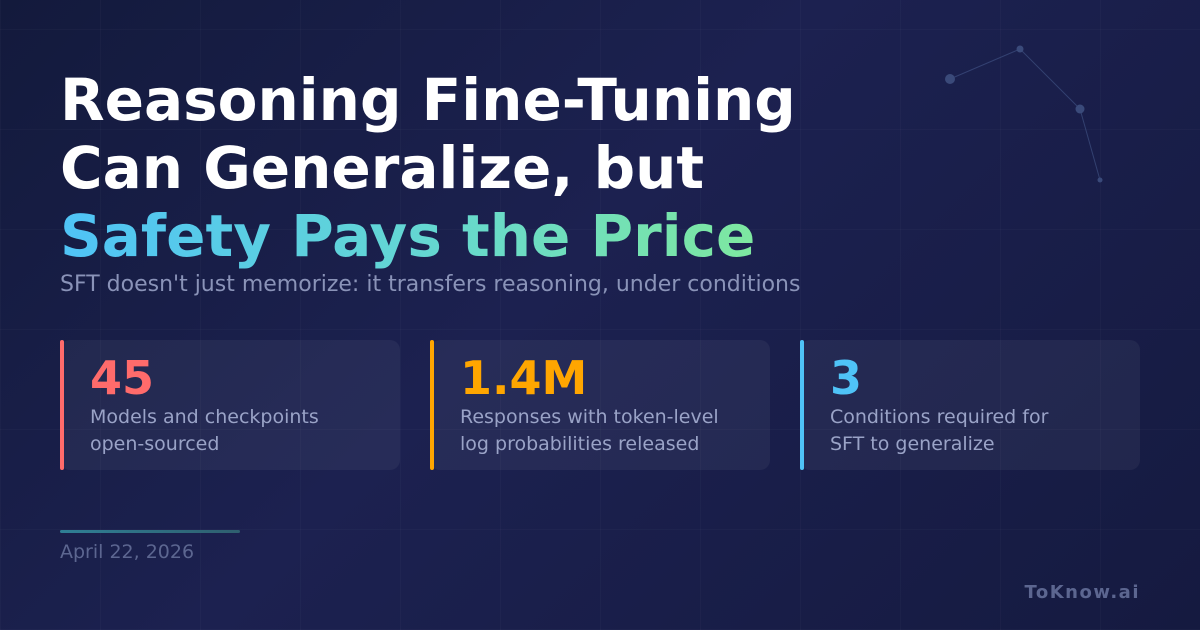 The width and height of the screenshot is (1200, 630). I want to click on stat-number: 45, so click(122, 378).